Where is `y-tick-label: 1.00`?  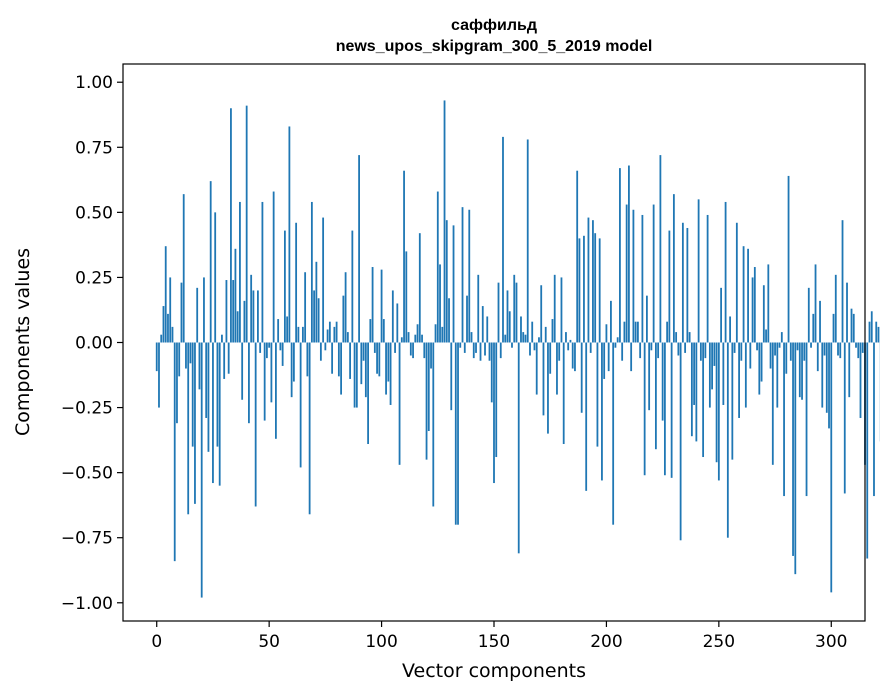
y-tick-label: 1.00 is located at coordinates (94, 83).